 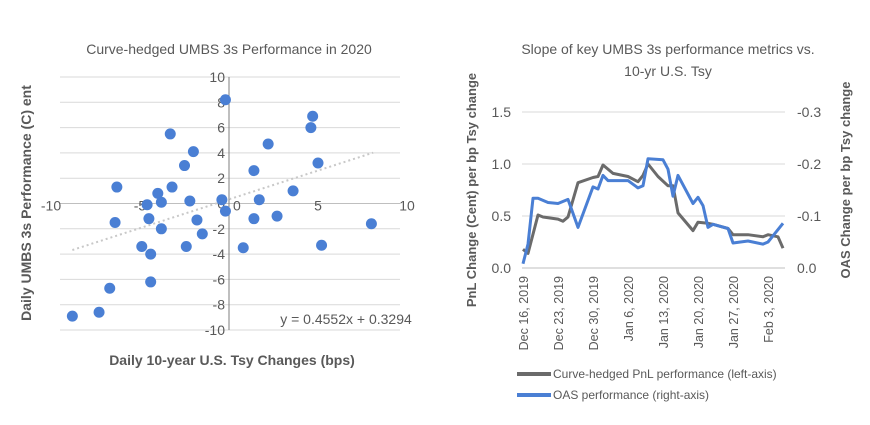 I want to click on x-tick-label: Feb 3, 2020, so click(x=769, y=309).